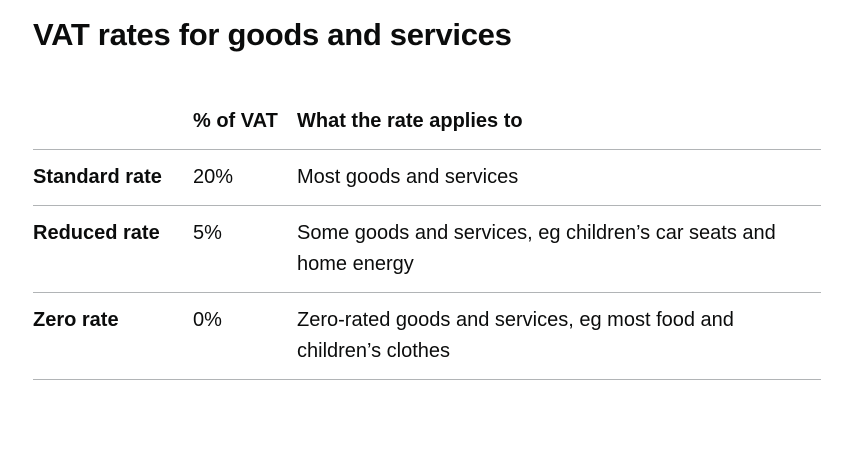 The height and width of the screenshot is (468, 852). What do you see at coordinates (113, 249) in the screenshot?
I see `rate-name-cell: Reduced rate` at bounding box center [113, 249].